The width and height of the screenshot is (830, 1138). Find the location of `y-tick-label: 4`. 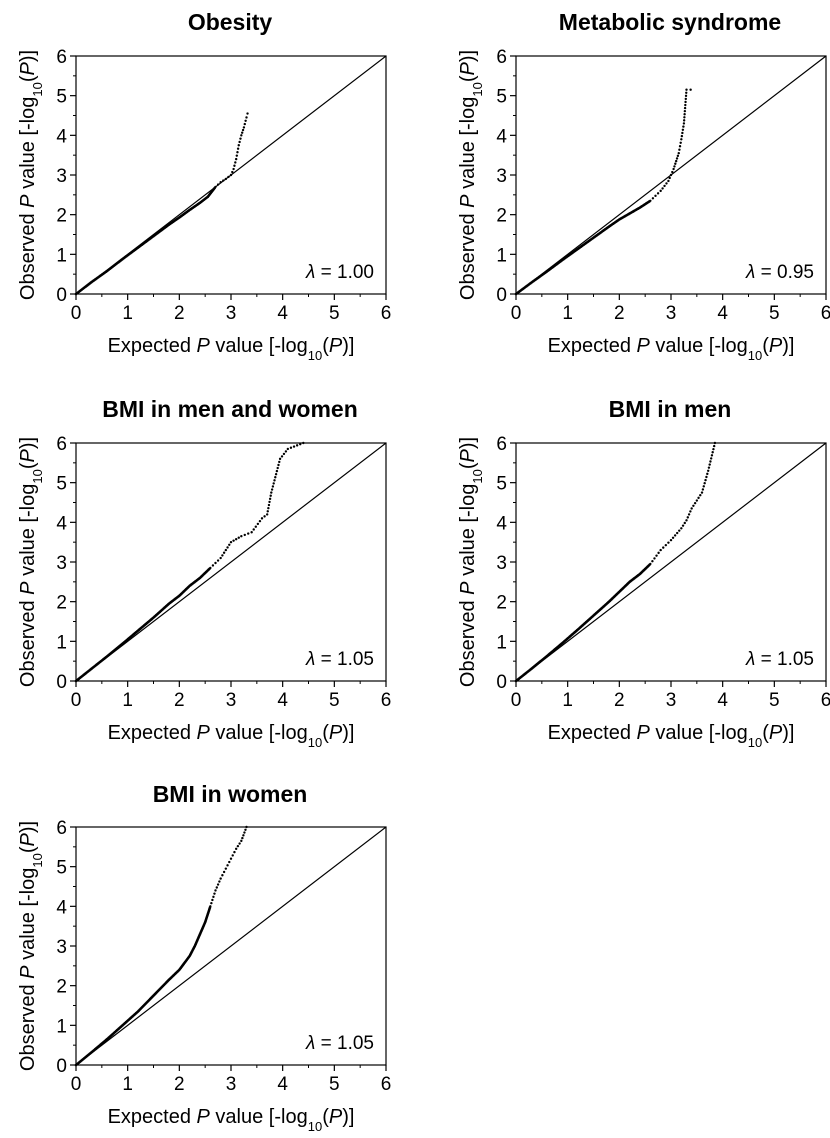

y-tick-label: 4 is located at coordinates (501, 523).